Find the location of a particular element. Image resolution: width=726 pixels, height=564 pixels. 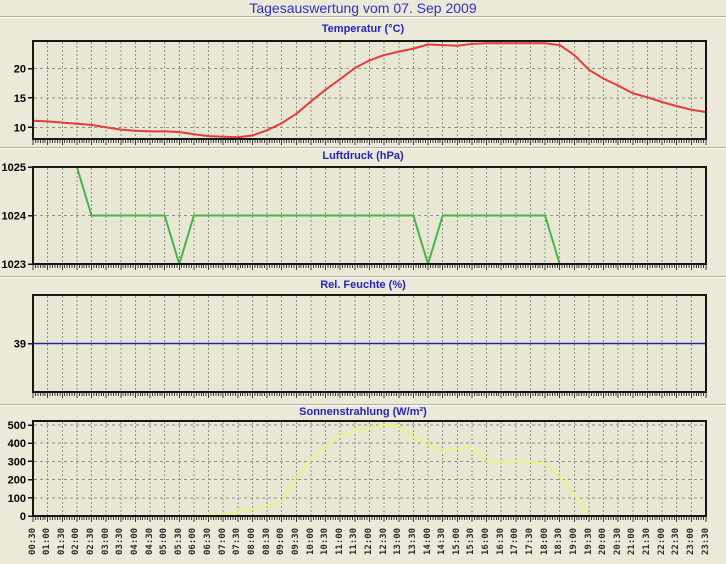

time-label: 20:30 is located at coordinates (617, 541).